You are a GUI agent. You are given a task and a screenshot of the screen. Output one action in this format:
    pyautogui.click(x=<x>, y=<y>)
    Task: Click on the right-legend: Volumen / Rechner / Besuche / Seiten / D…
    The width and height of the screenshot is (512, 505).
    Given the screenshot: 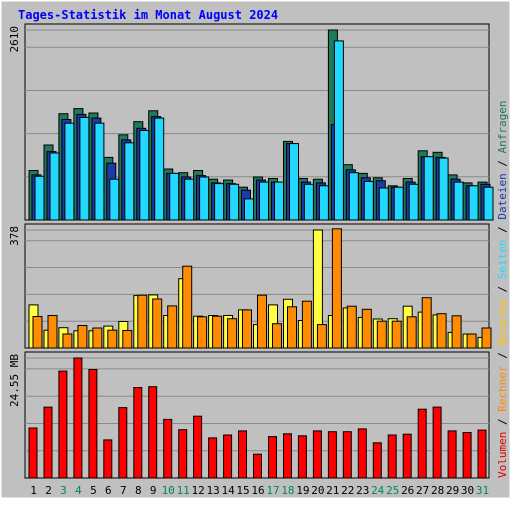 What is the action you would take?
    pyautogui.click(x=502, y=289)
    